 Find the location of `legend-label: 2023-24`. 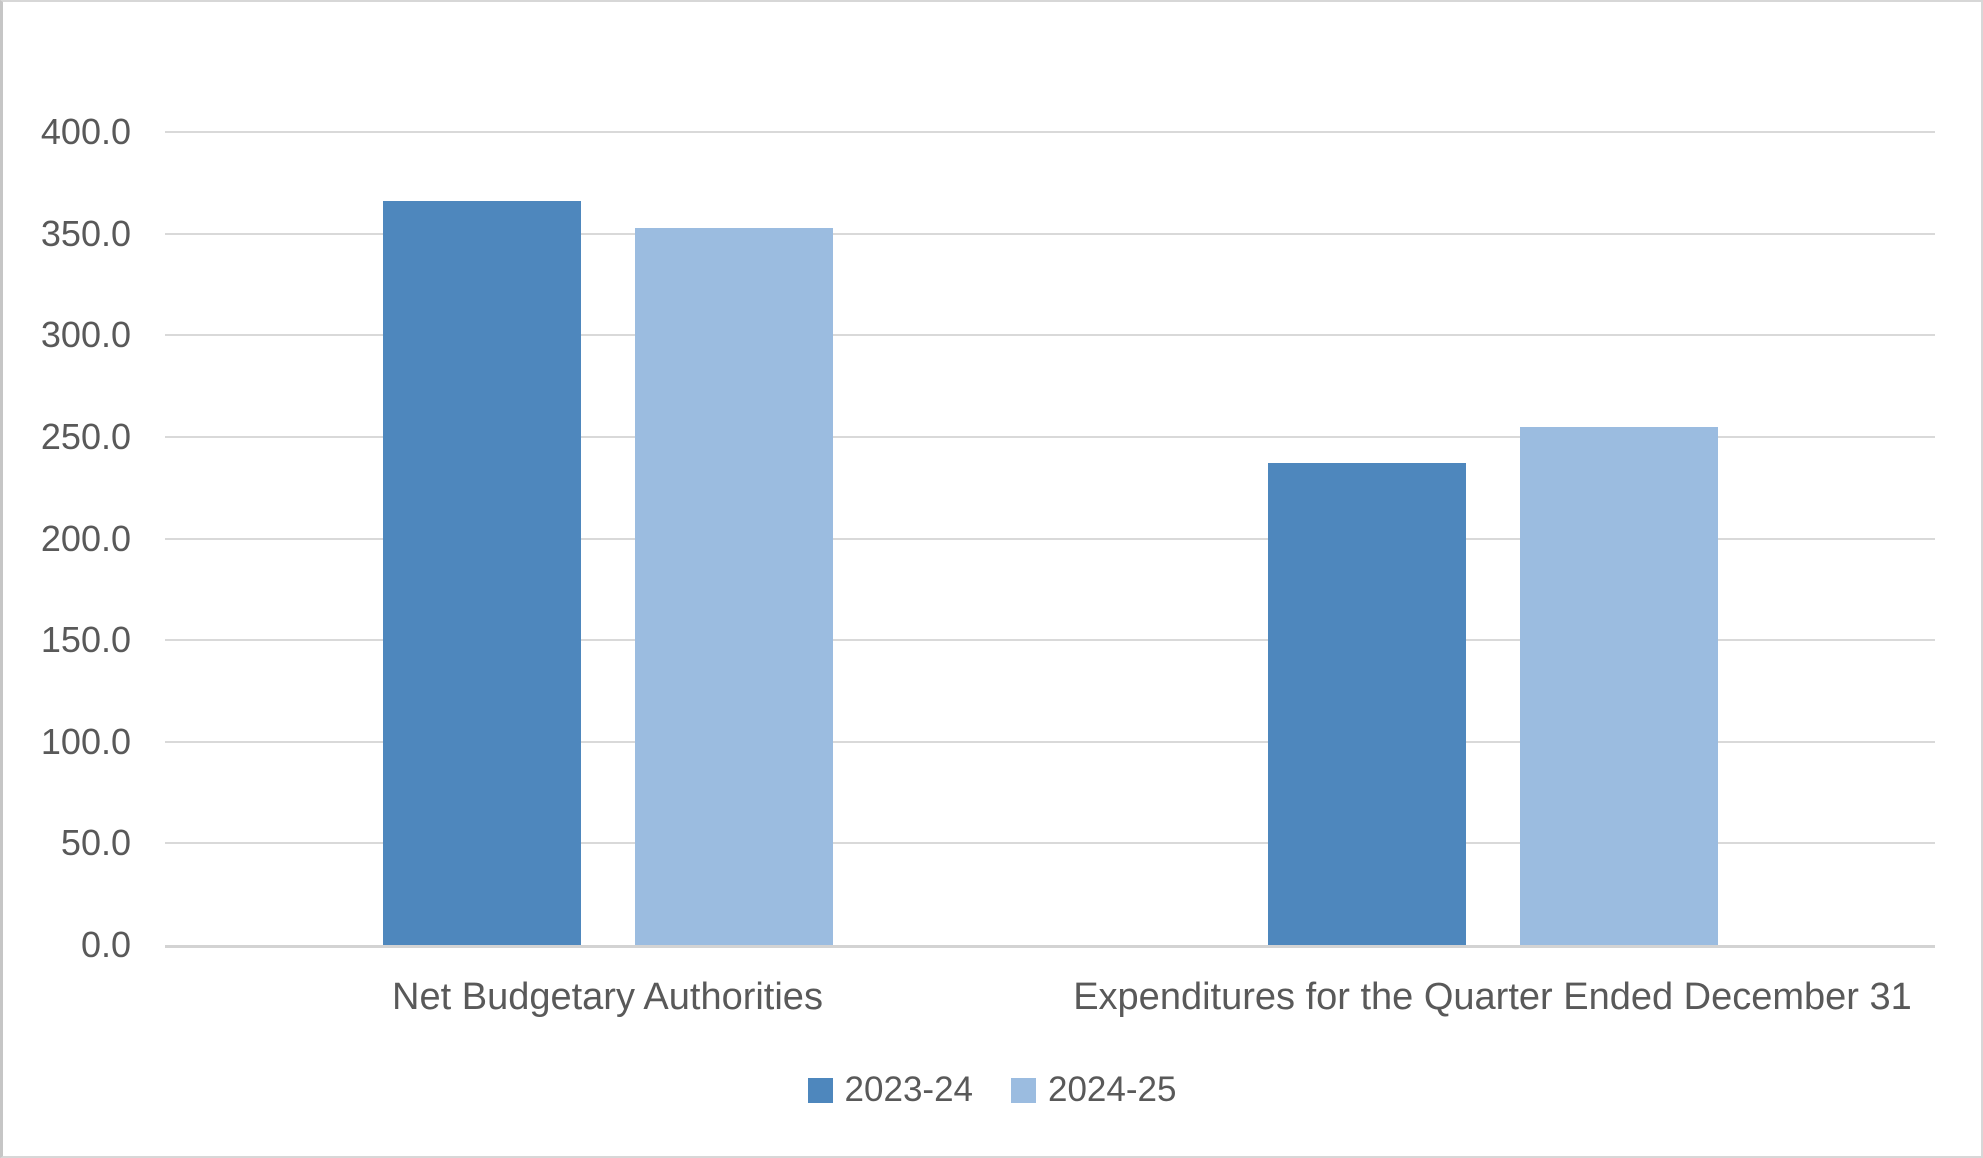

legend-label: 2023-24 is located at coordinates (908, 1089).